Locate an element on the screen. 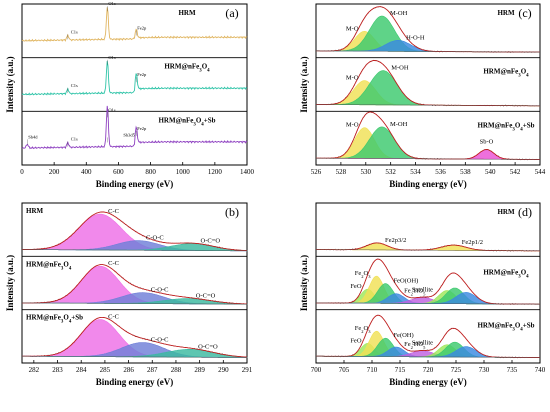  peak-label: Sb4d is located at coordinates (33, 136).